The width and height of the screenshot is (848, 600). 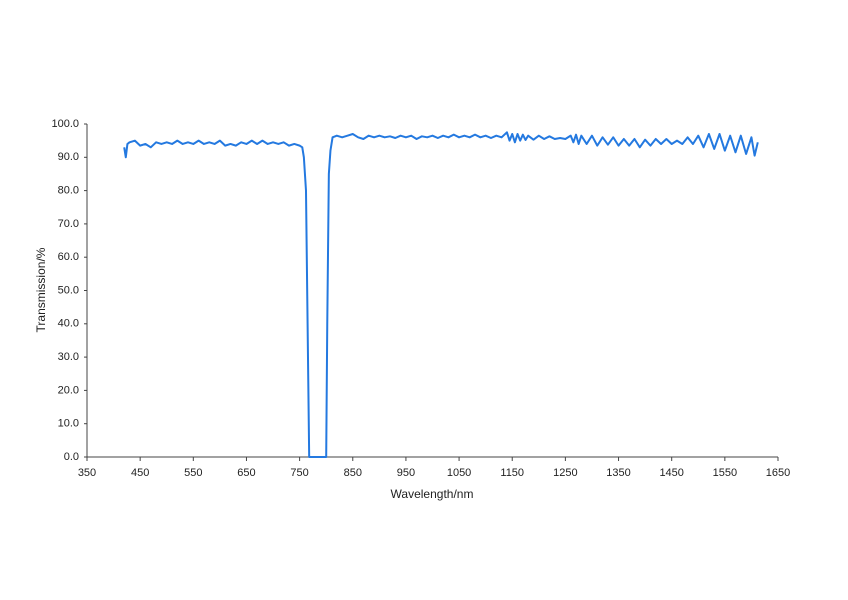 What do you see at coordinates (68, 257) in the screenshot?
I see `y-tick-label: 60.0` at bounding box center [68, 257].